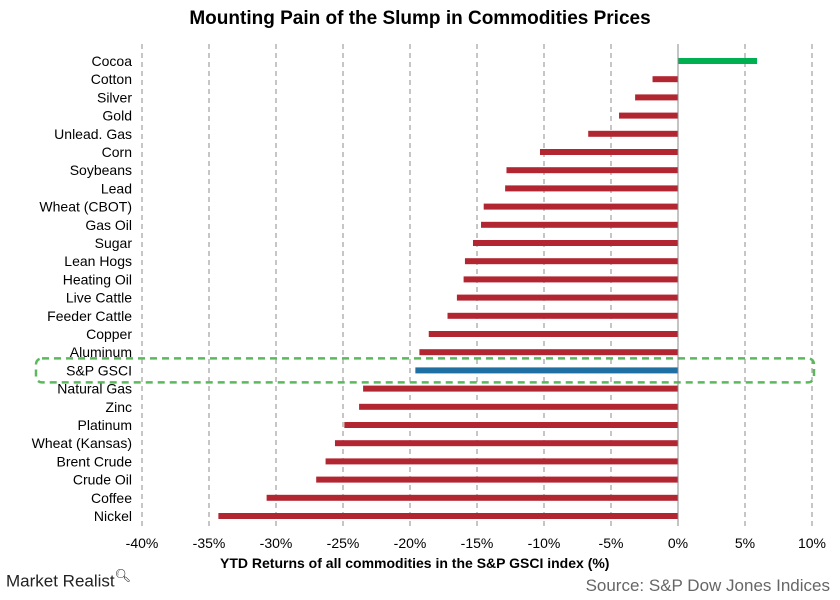 The height and width of the screenshot is (600, 840). I want to click on category-label: S&P GSCI, so click(99, 370).